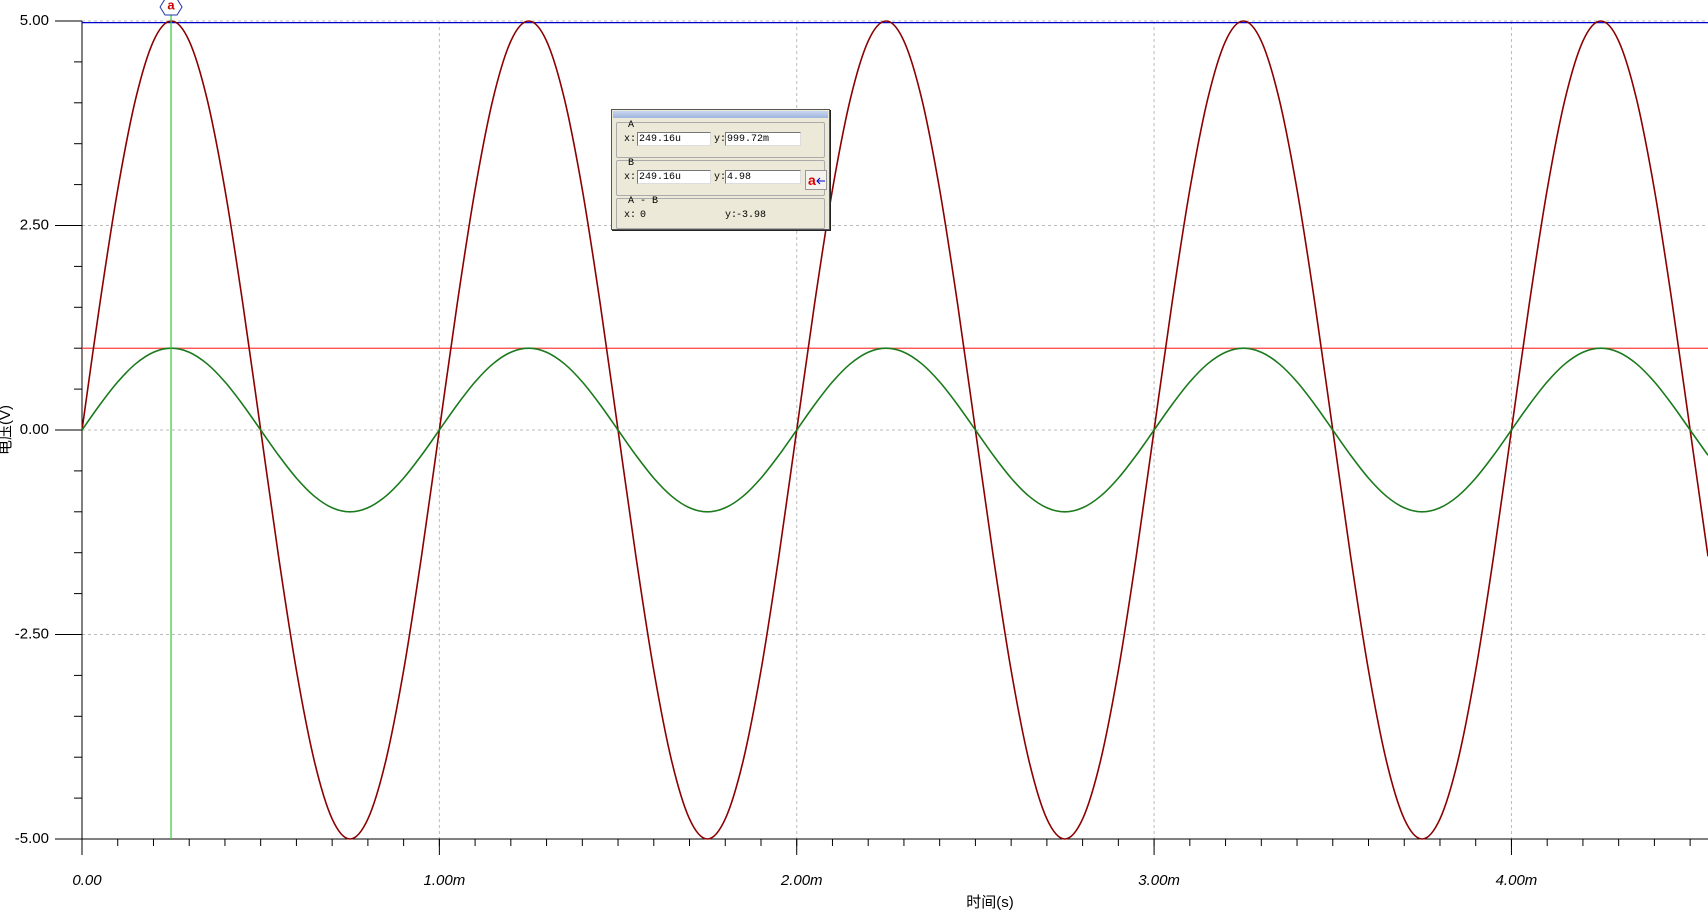  Describe the element at coordinates (643, 215) in the screenshot. I see `diff-x: 0` at that location.